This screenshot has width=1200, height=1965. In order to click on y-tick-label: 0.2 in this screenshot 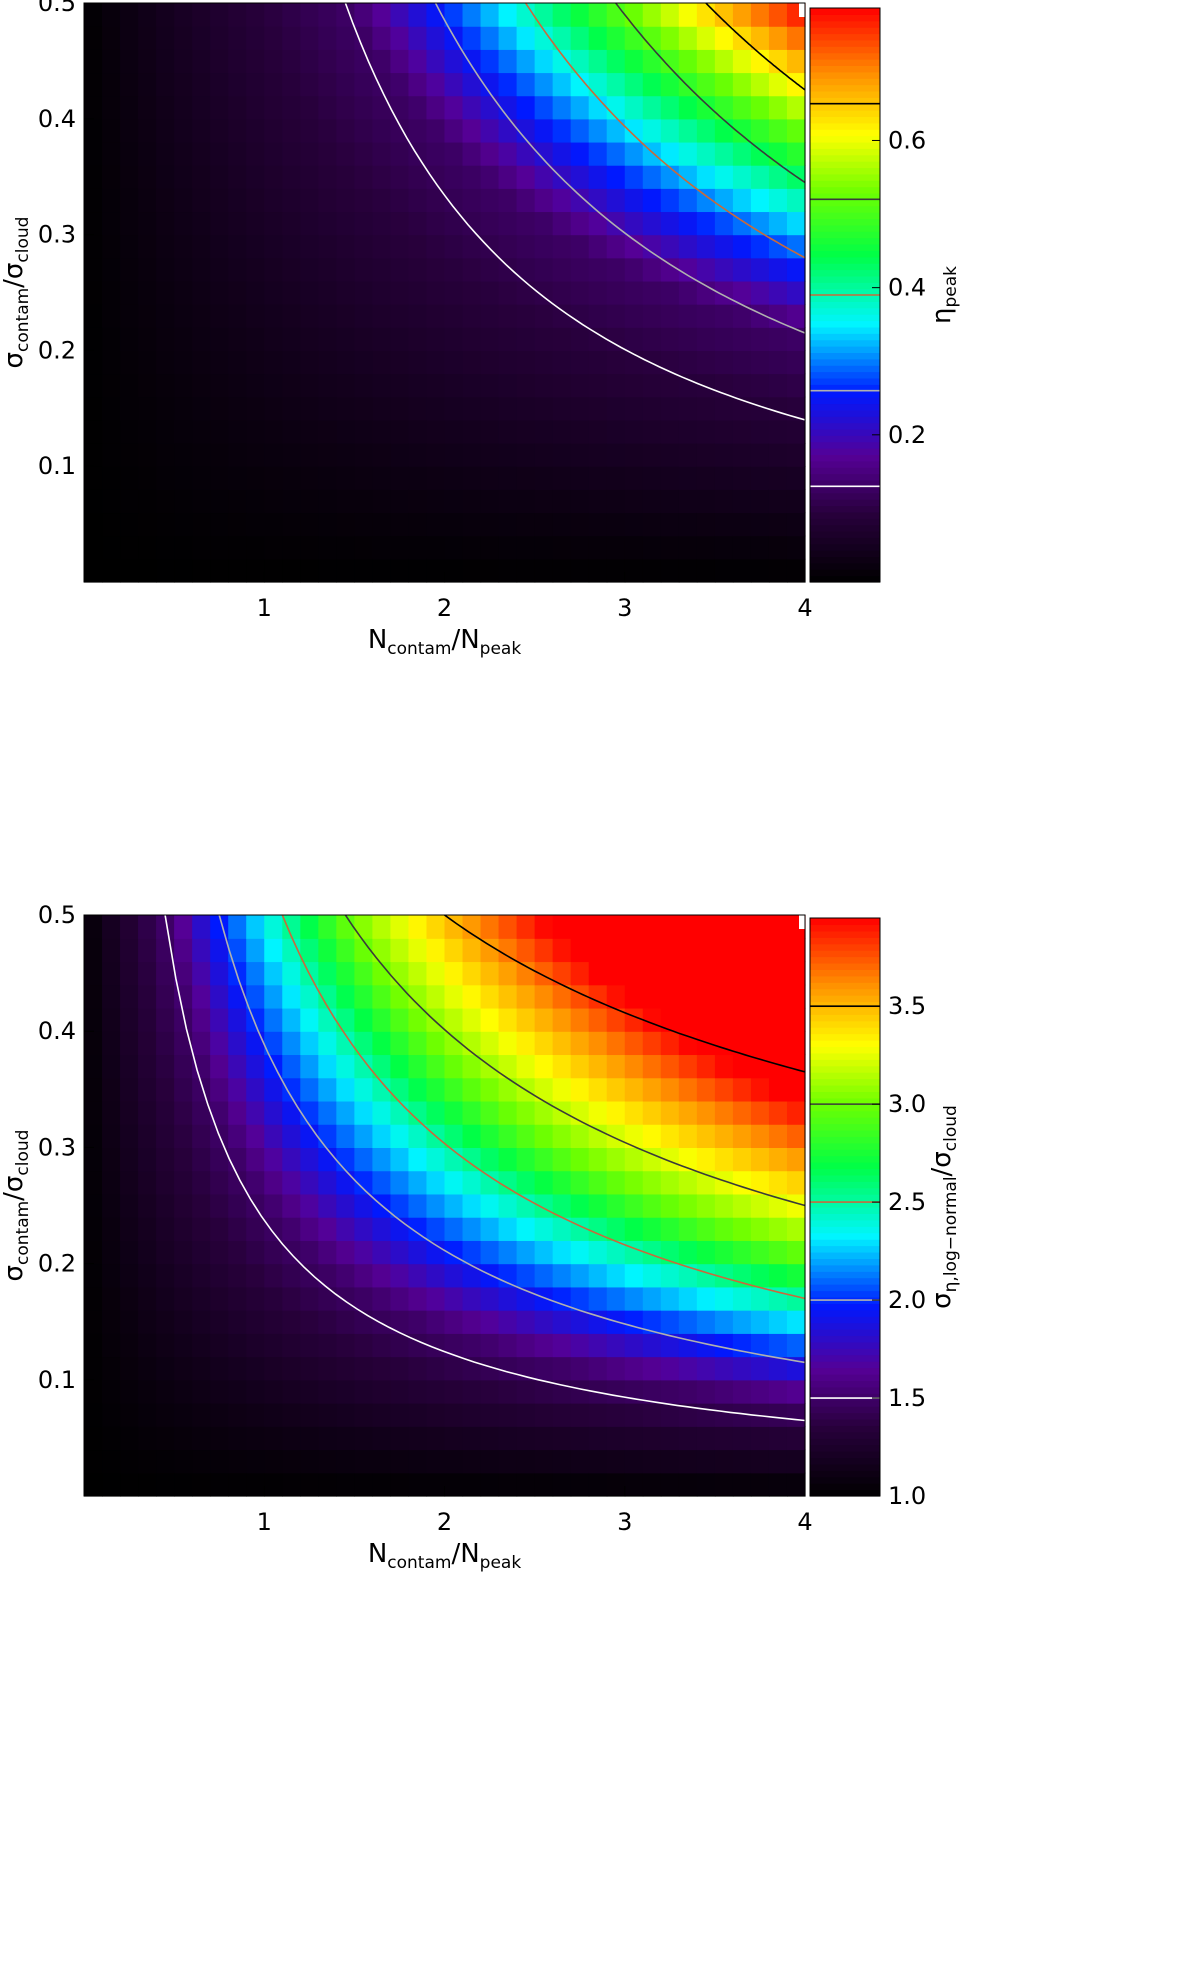, I will do `click(57, 1264)`.